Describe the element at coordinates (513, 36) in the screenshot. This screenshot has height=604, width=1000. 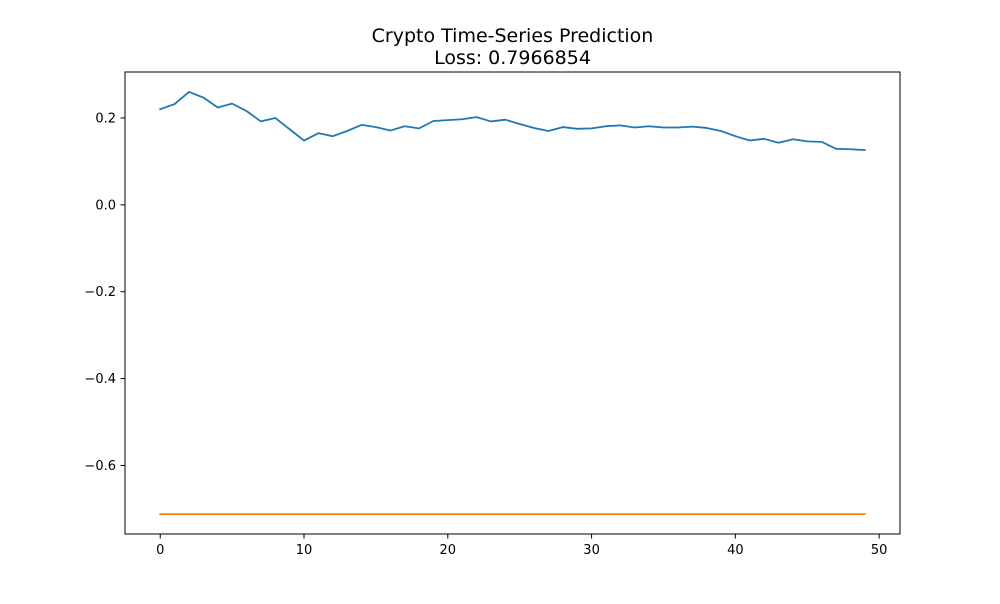
I see `chart-title: Crypto Time-Series Prediction` at that location.